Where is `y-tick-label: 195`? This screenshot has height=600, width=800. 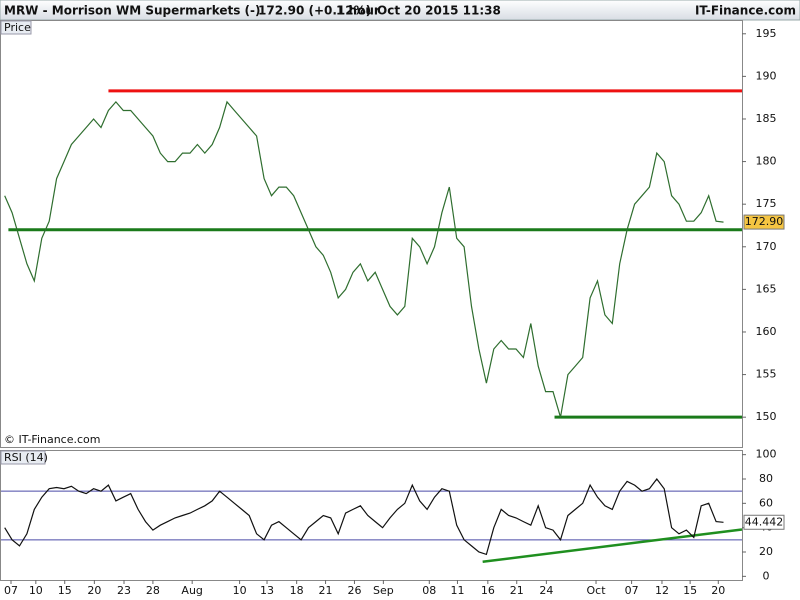
y-tick-label: 195 is located at coordinates (766, 33).